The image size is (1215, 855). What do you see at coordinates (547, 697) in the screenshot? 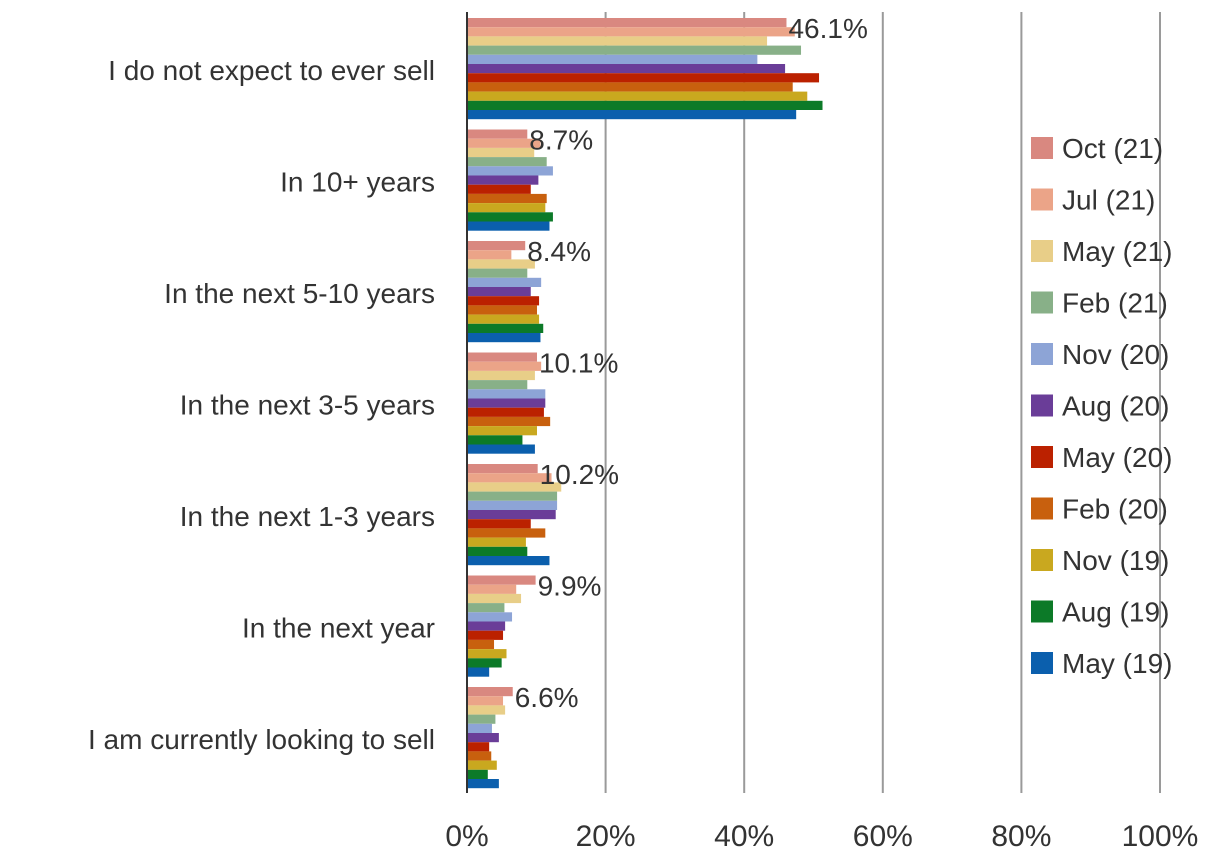
I see `data-label: 6.6%` at bounding box center [547, 697].